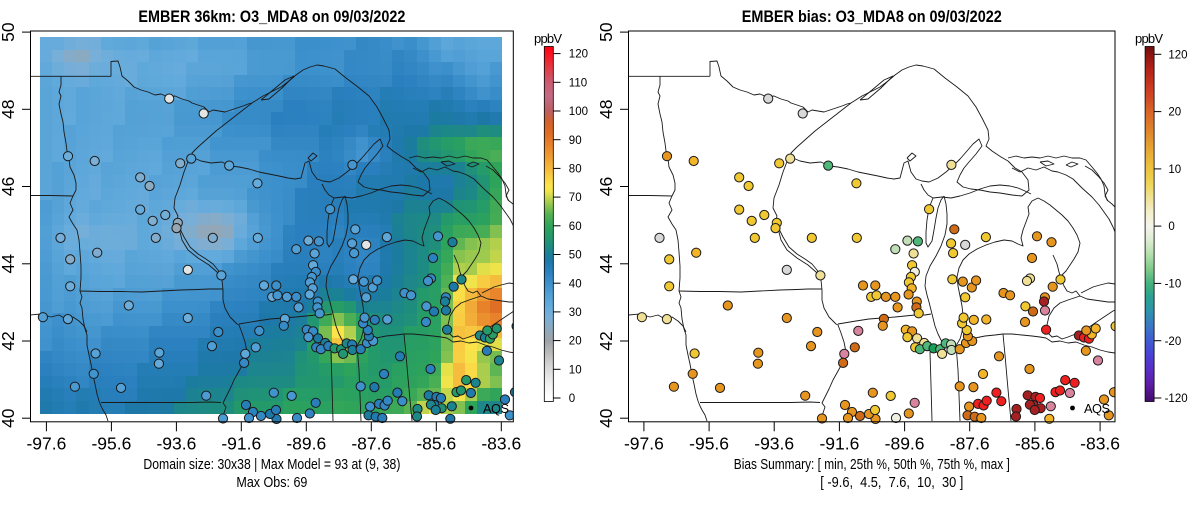  I want to click on svg-text: 80, so click(575, 170).